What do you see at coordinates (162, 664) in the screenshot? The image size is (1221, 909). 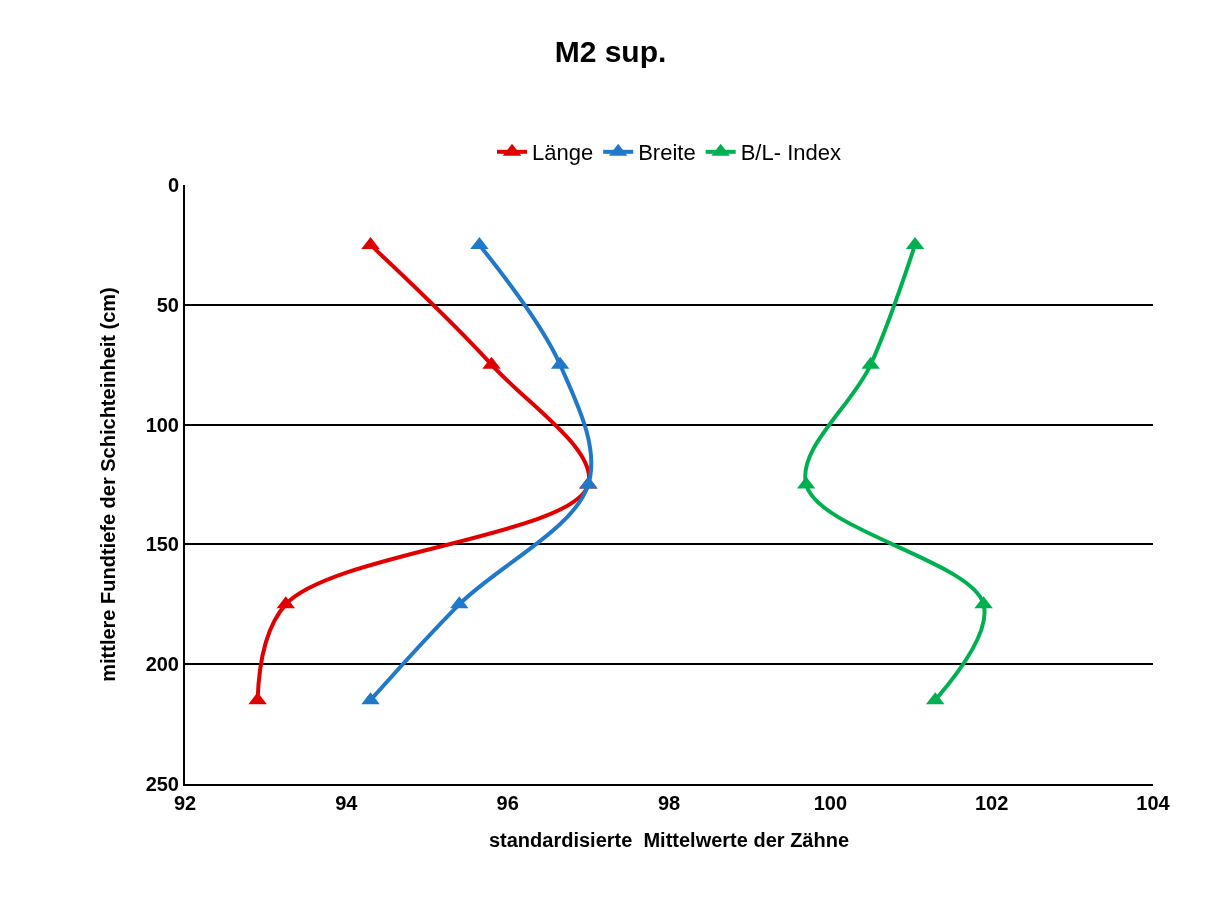 I see `y-tick-label: 200` at bounding box center [162, 664].